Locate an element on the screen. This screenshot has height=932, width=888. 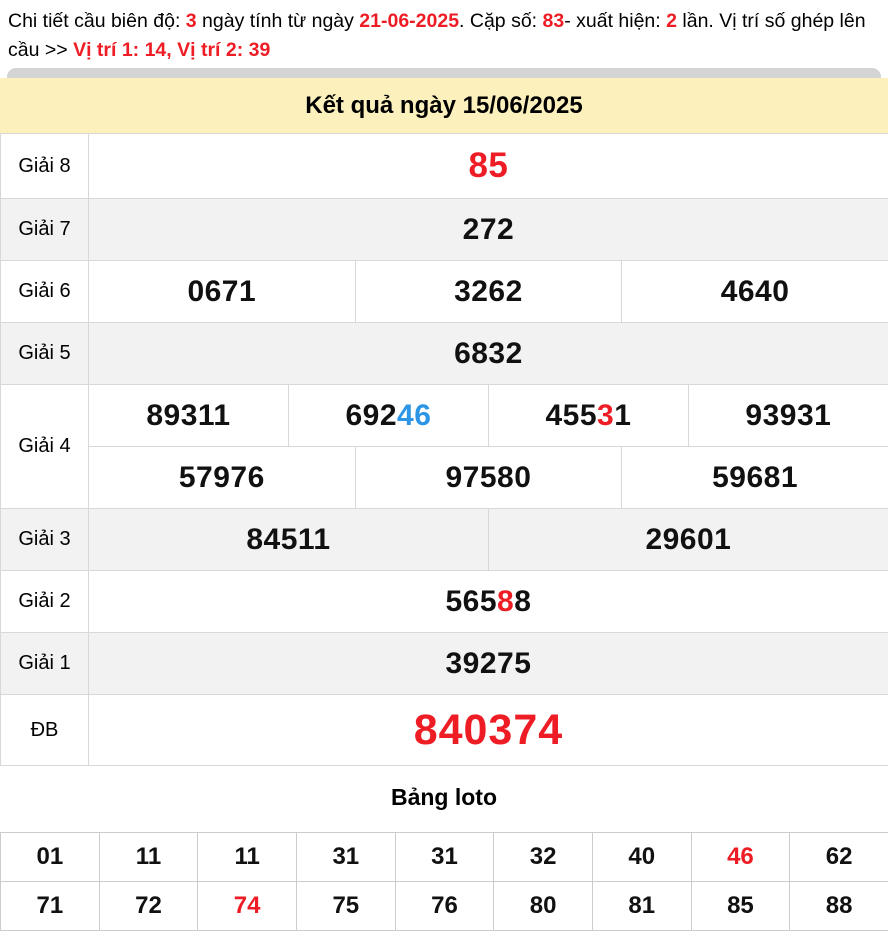
prize-label: Giải 5 is located at coordinates (44, 353).